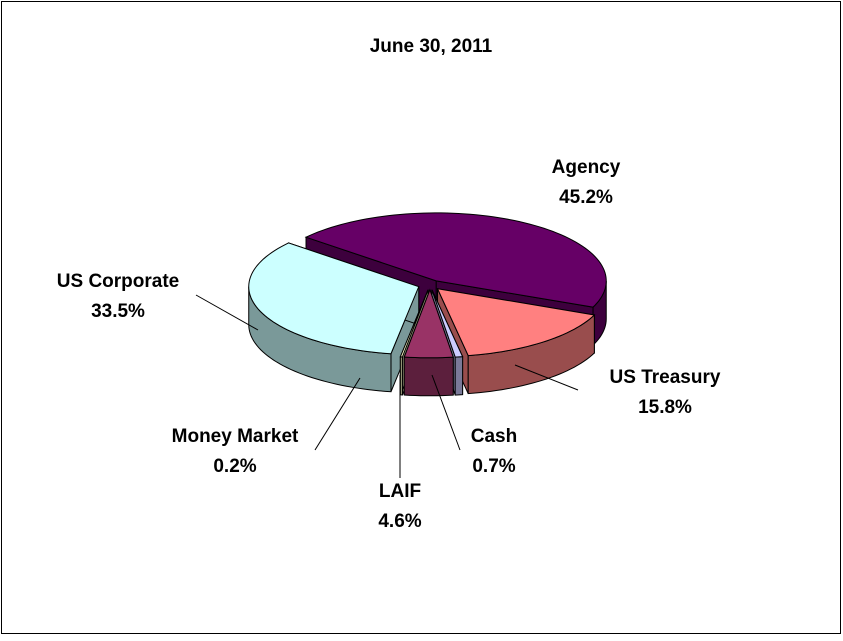  Describe the element at coordinates (493, 466) in the screenshot. I see `slice-value-label: 0.7%` at that location.